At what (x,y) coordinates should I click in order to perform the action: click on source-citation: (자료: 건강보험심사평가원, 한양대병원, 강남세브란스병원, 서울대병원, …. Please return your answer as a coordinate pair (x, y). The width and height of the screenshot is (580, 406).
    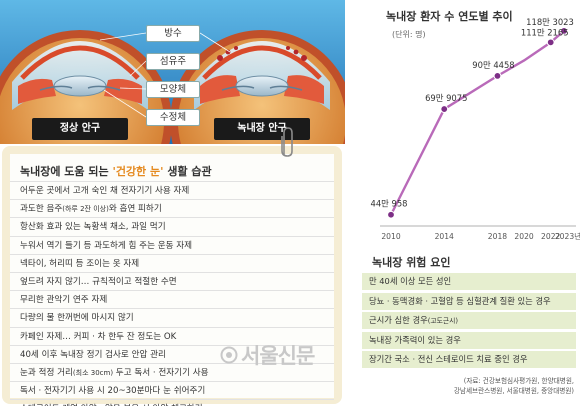
    Looking at the image, I should click on (513, 386).